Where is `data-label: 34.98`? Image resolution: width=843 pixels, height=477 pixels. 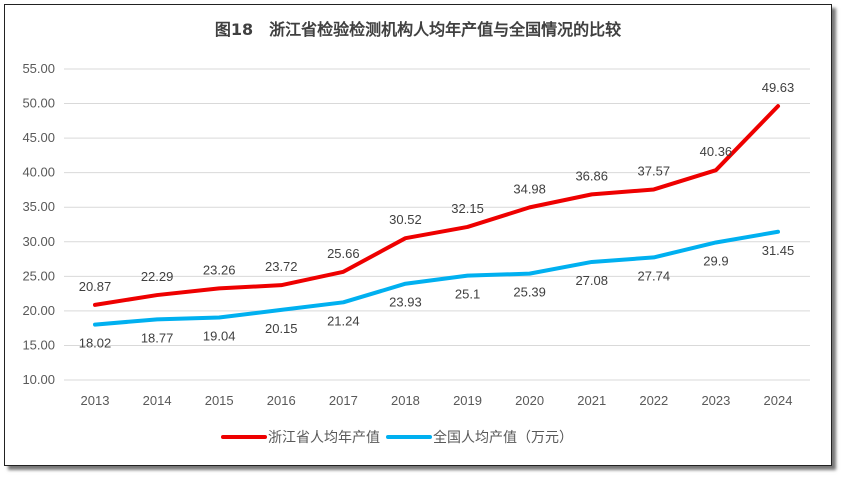 data-label: 34.98 is located at coordinates (529, 188).